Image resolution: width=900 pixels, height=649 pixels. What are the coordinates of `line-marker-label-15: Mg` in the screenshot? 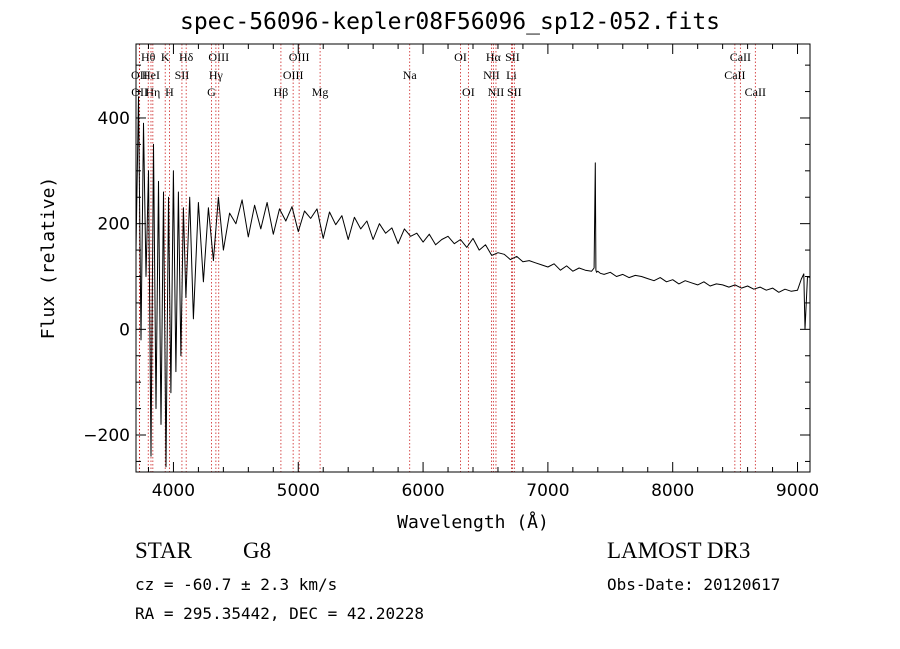 It's located at (320, 92).